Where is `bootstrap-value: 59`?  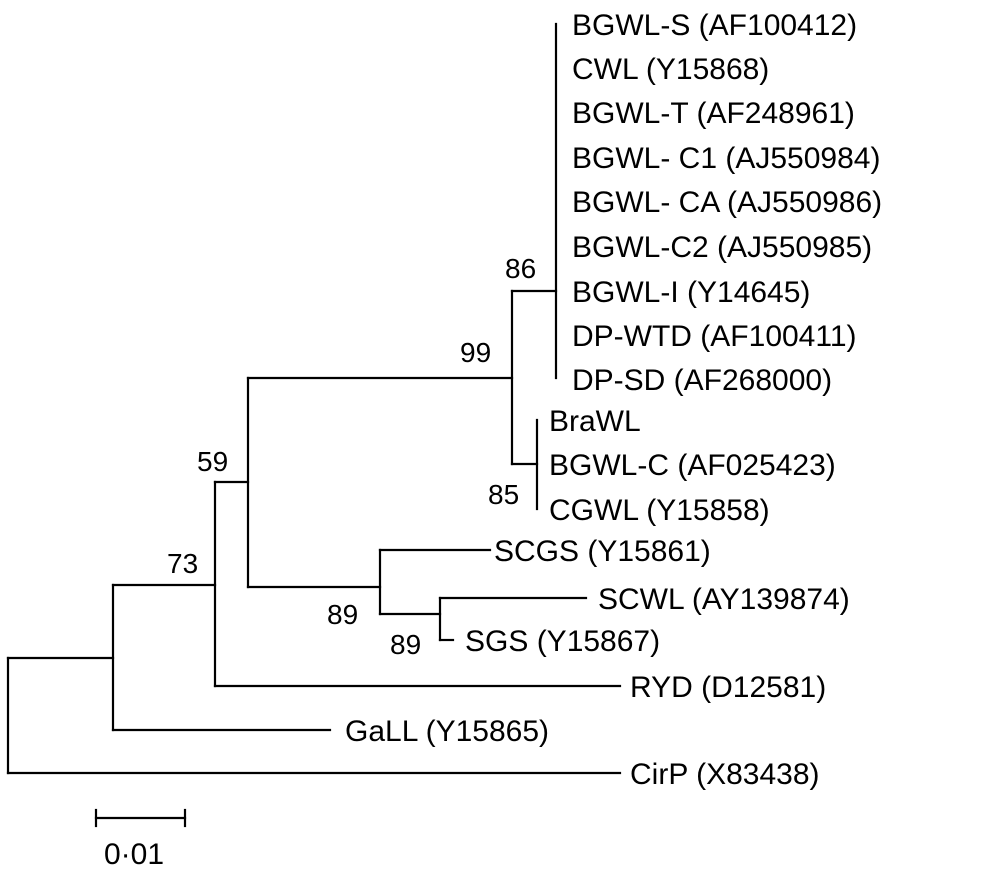 bootstrap-value: 59 is located at coordinates (212, 461).